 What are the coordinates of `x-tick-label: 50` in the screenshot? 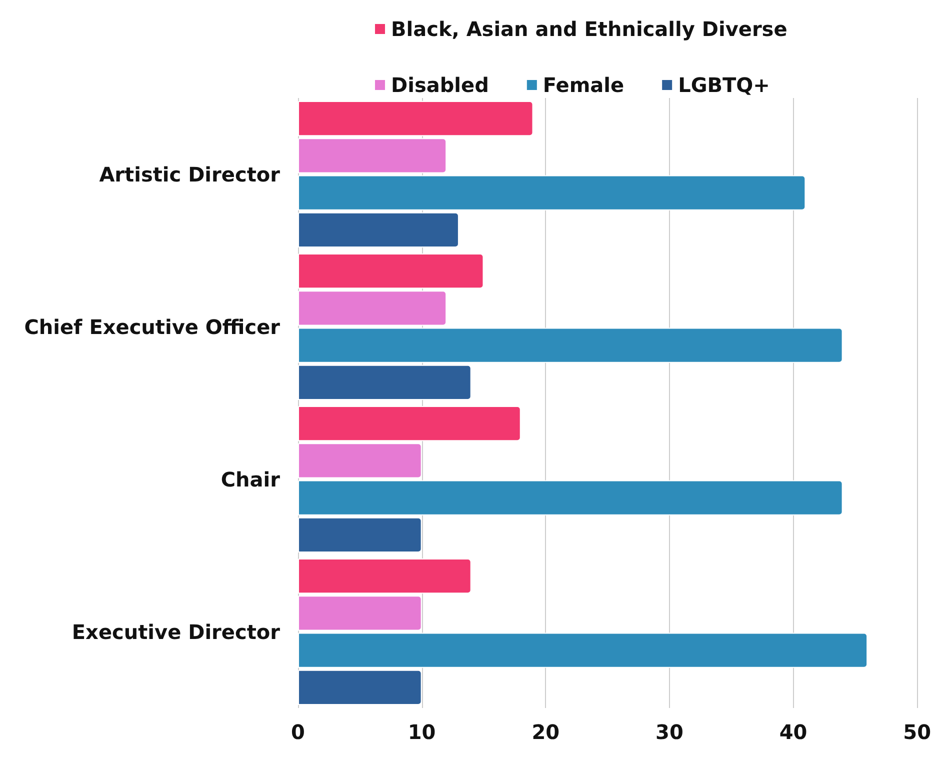 It's located at (917, 732).